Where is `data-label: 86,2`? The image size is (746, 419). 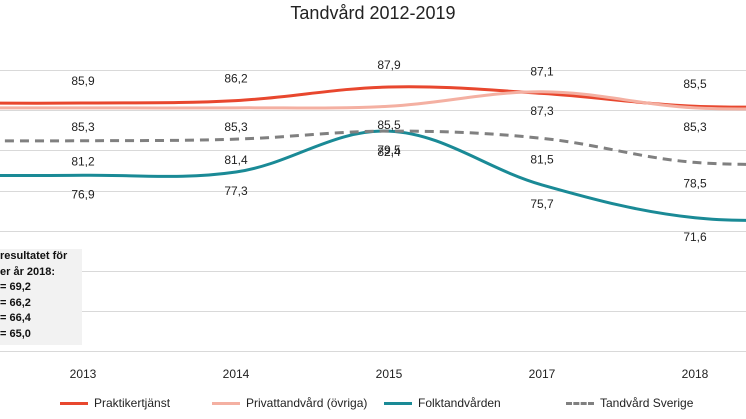 data-label: 86,2 is located at coordinates (236, 79).